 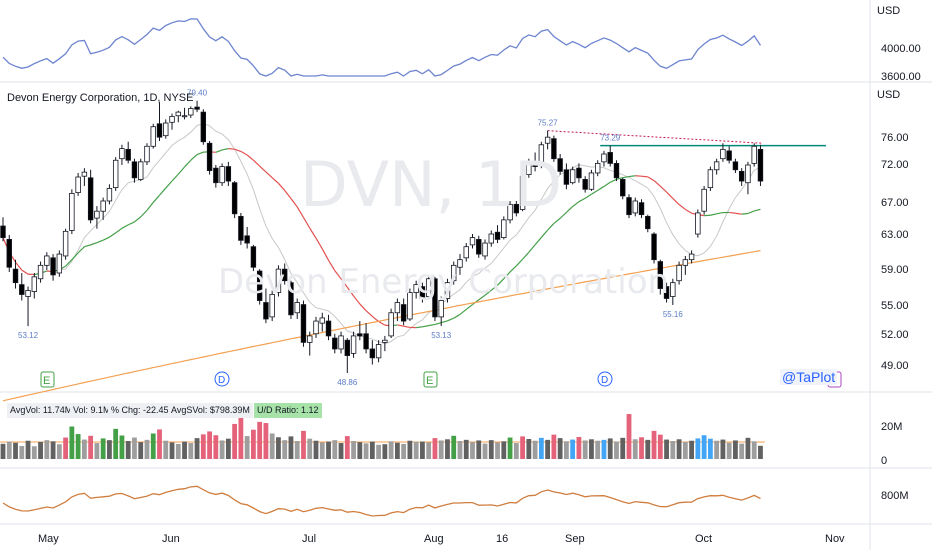 I want to click on top-tick-3600: 3600.00, so click(x=901, y=77).